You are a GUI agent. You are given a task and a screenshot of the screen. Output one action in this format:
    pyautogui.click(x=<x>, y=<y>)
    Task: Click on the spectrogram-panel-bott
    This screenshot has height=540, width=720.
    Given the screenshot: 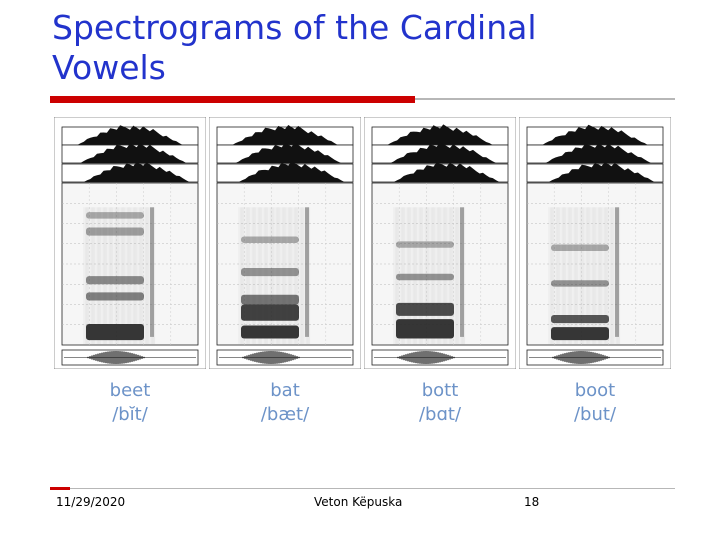 What is the action you would take?
    pyautogui.click(x=440, y=243)
    